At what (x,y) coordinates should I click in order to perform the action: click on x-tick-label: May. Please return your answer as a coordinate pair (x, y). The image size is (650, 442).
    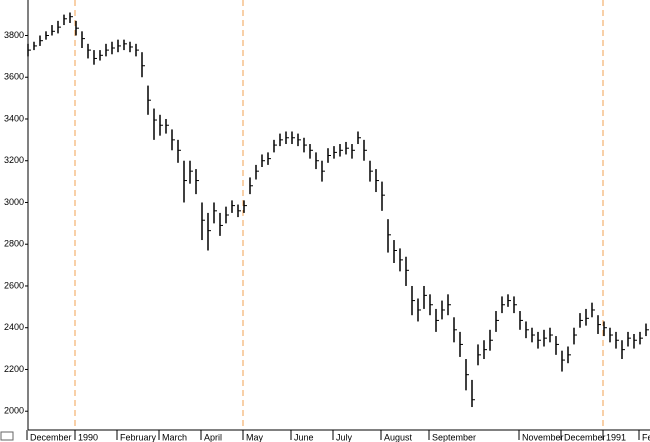
    Looking at the image, I should click on (255, 437).